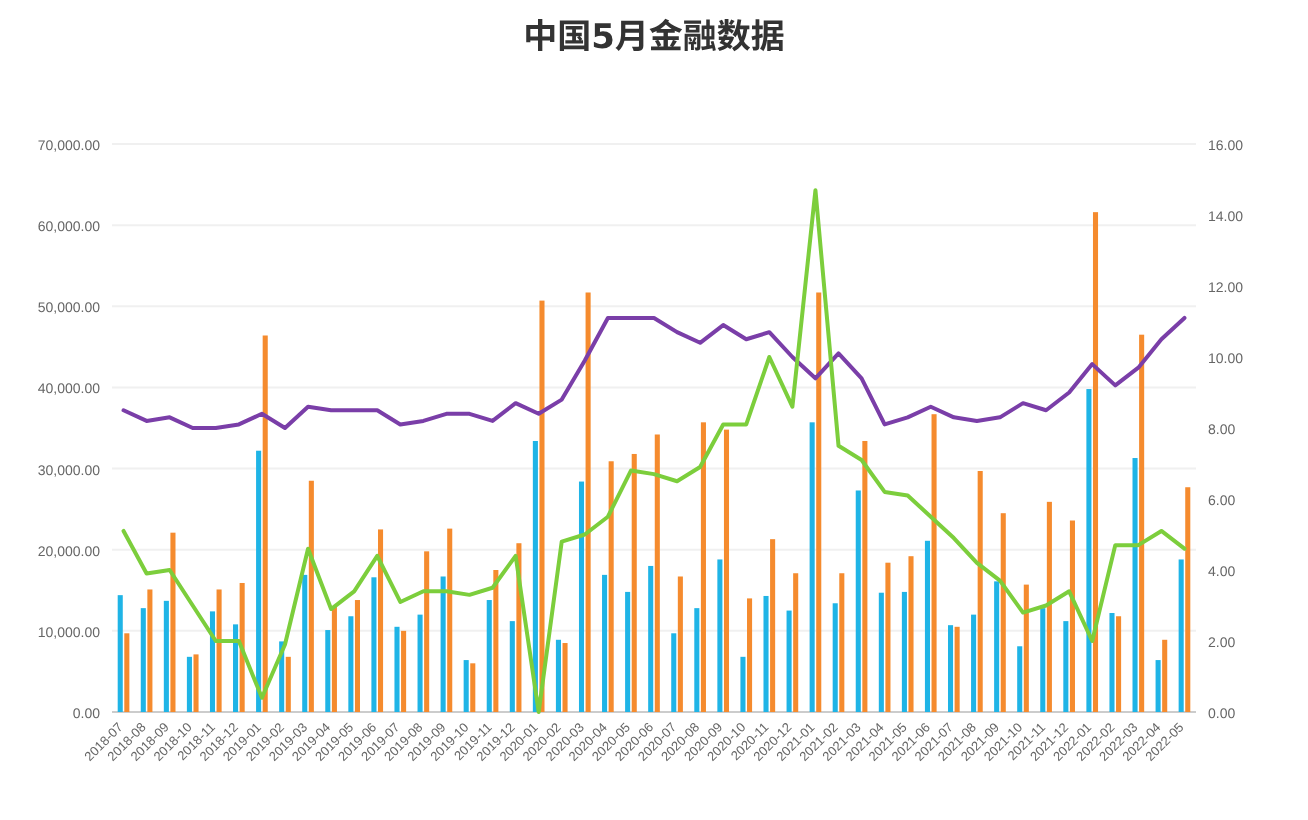 Image resolution: width=1308 pixels, height=820 pixels. I want to click on line-series, so click(654, 372).